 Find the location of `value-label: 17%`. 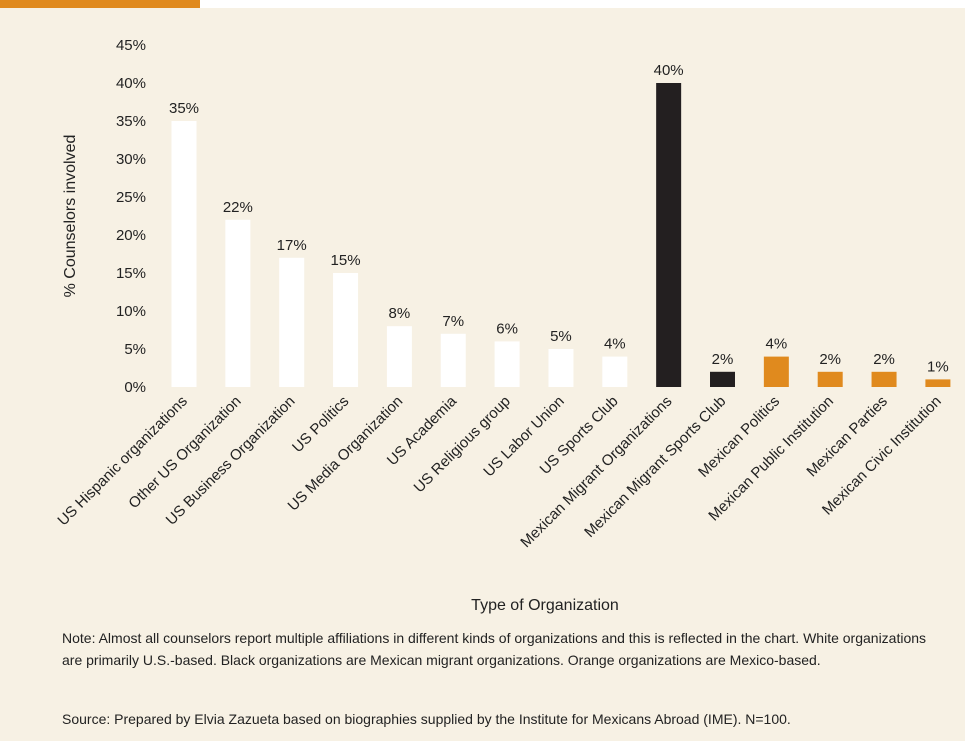

value-label: 17% is located at coordinates (292, 245).